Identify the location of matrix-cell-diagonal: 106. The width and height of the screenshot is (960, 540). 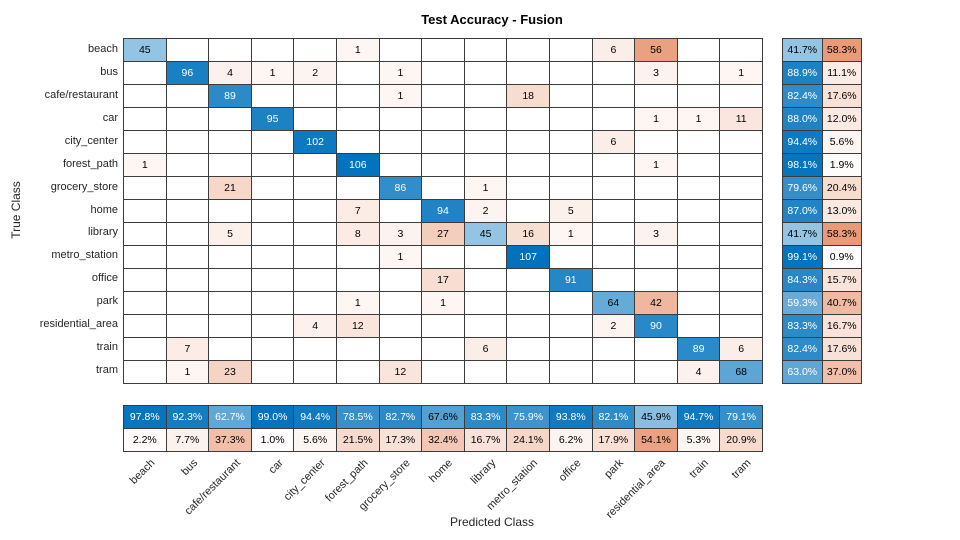
(357, 165).